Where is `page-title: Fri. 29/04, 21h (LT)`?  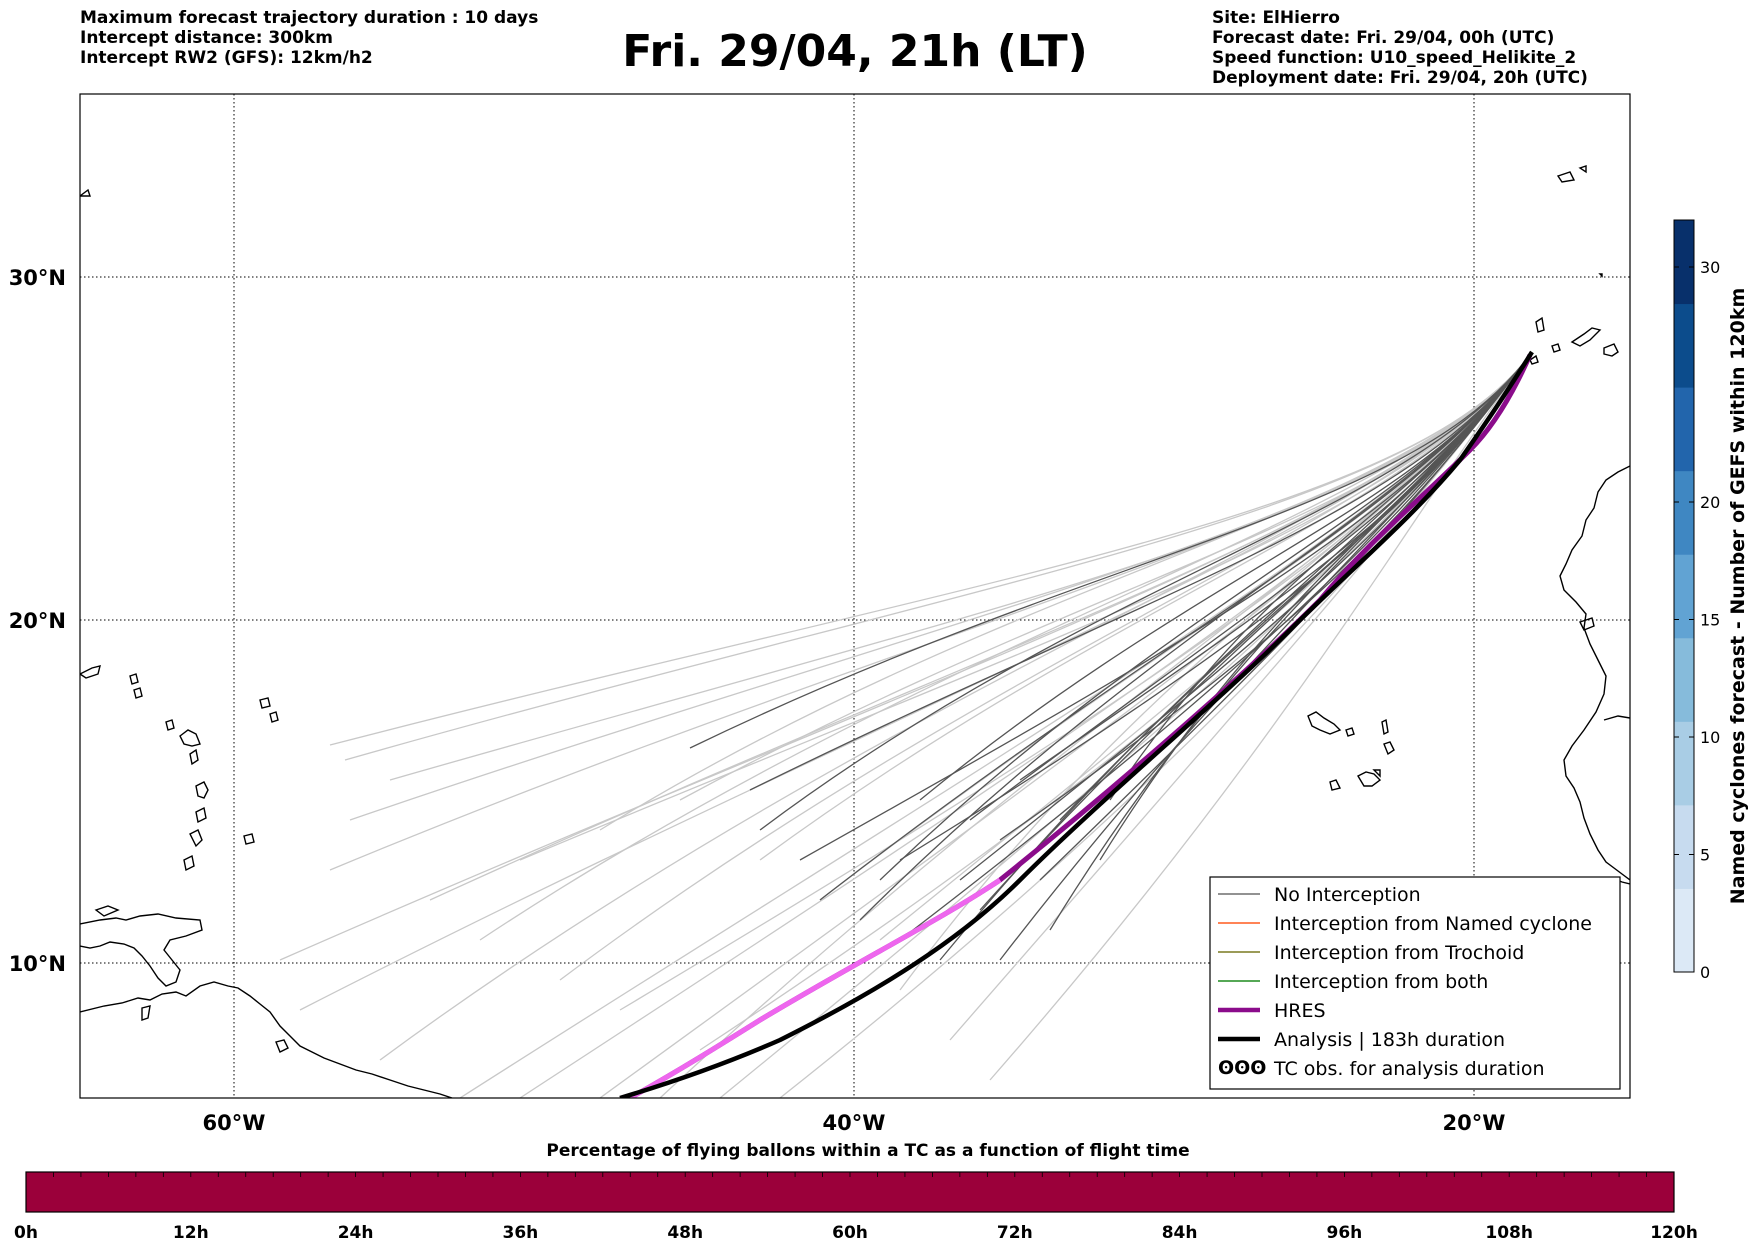 page-title: Fri. 29/04, 21h (LT) is located at coordinates (855, 51).